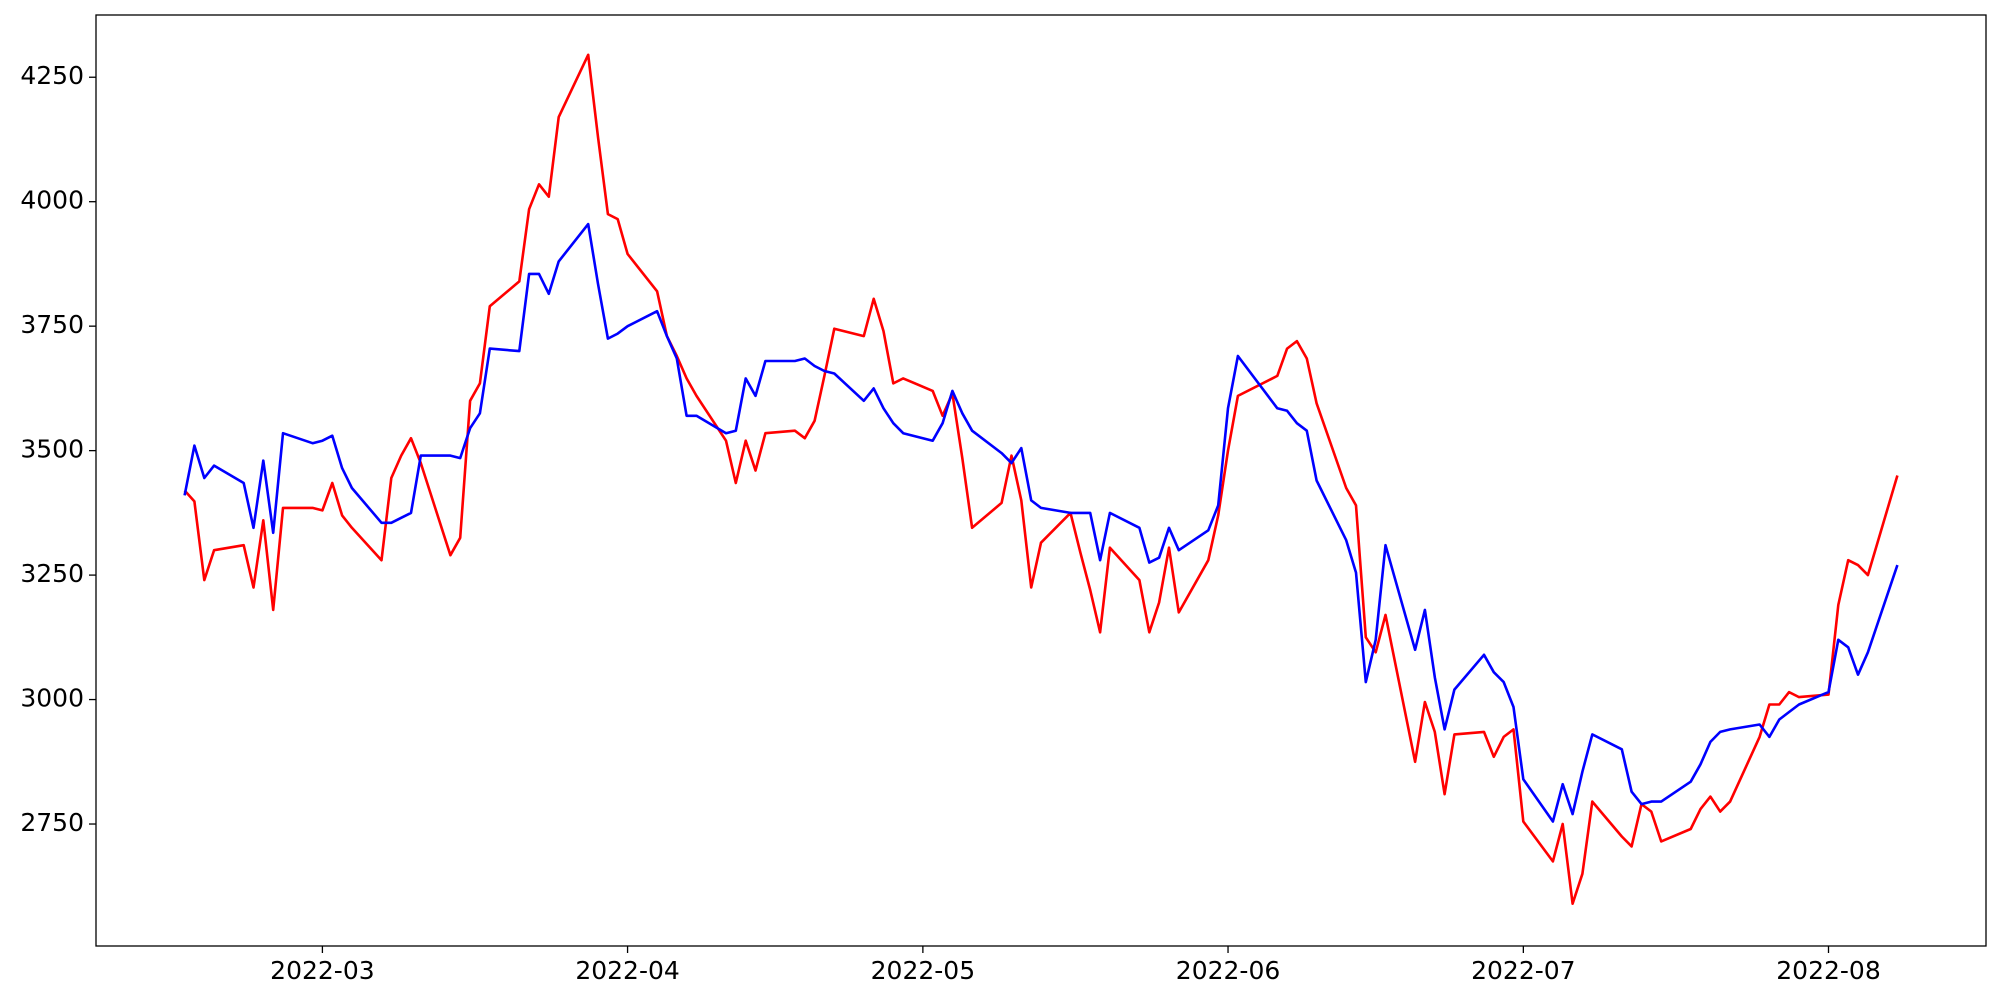  What do you see at coordinates (52, 573) in the screenshot?
I see `y-tick-label: 3250` at bounding box center [52, 573].